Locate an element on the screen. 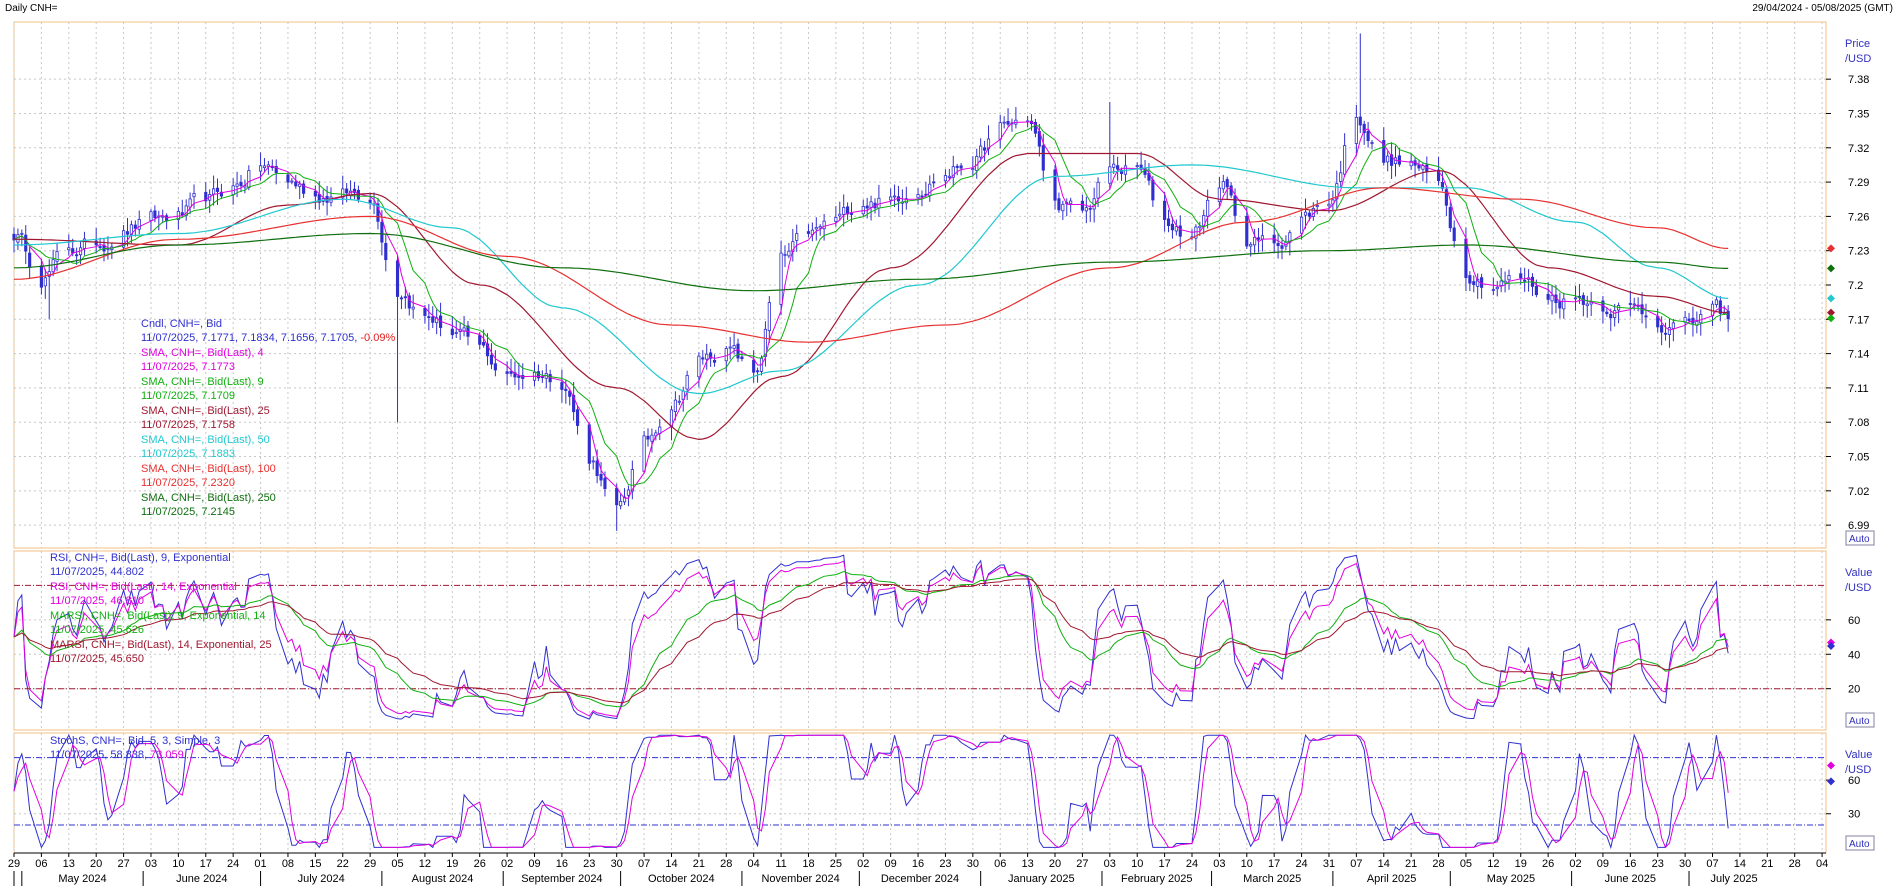  month-label: May 2025 is located at coordinates (1511, 879).